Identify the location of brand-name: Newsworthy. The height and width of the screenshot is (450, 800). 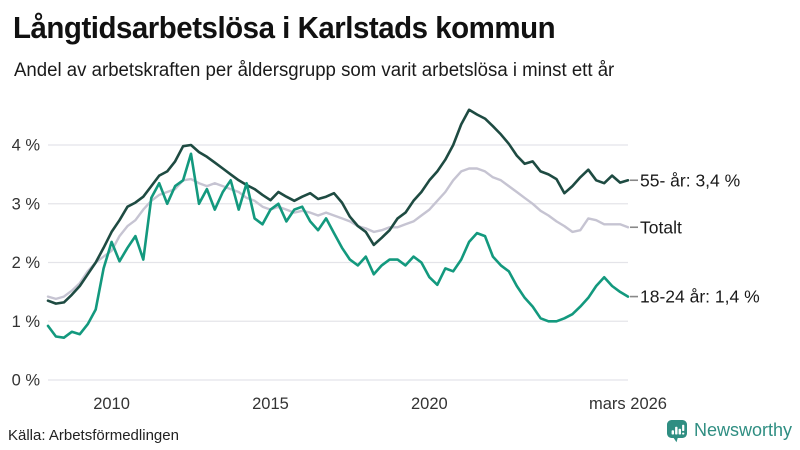
(742, 430).